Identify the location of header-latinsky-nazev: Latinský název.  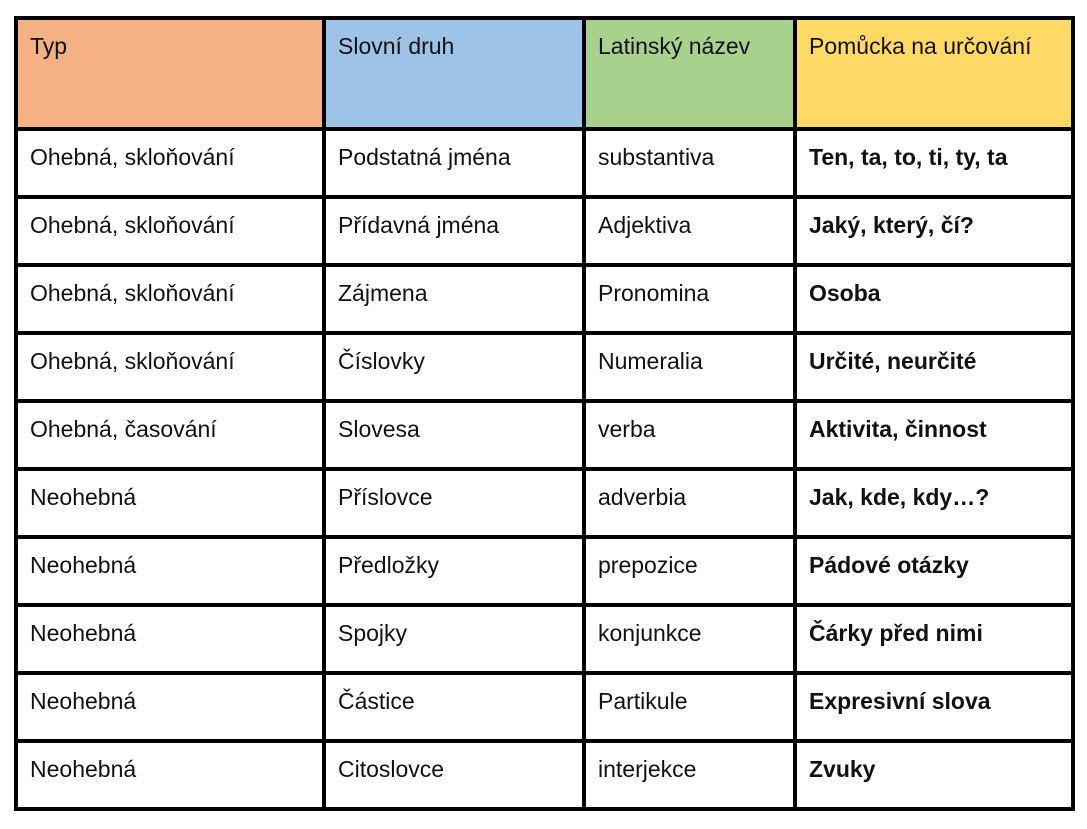
(689, 73).